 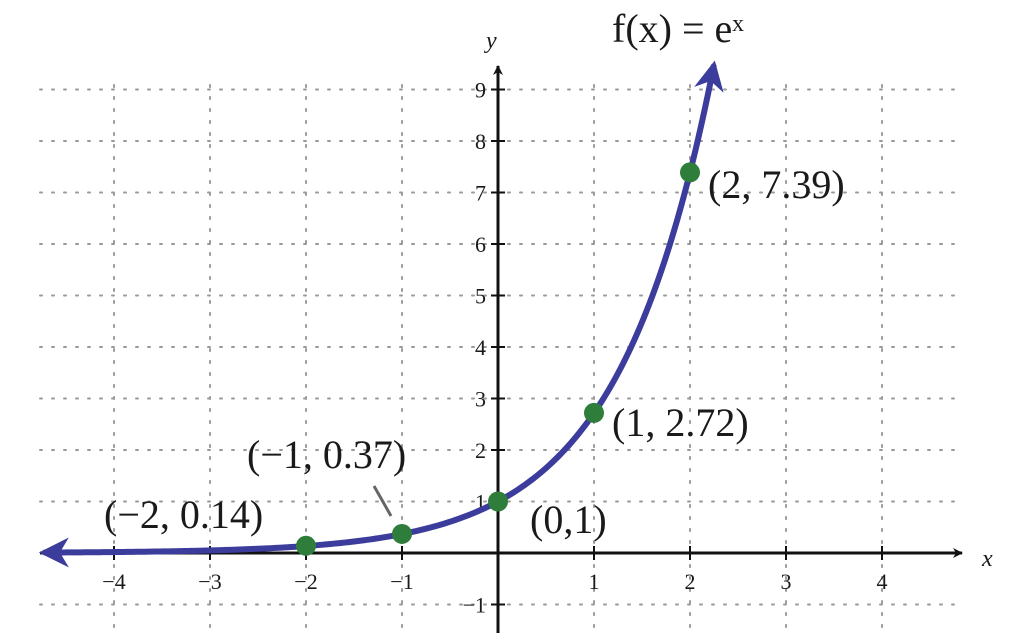 What do you see at coordinates (209, 581) in the screenshot?
I see `x-tick-label: −3` at bounding box center [209, 581].